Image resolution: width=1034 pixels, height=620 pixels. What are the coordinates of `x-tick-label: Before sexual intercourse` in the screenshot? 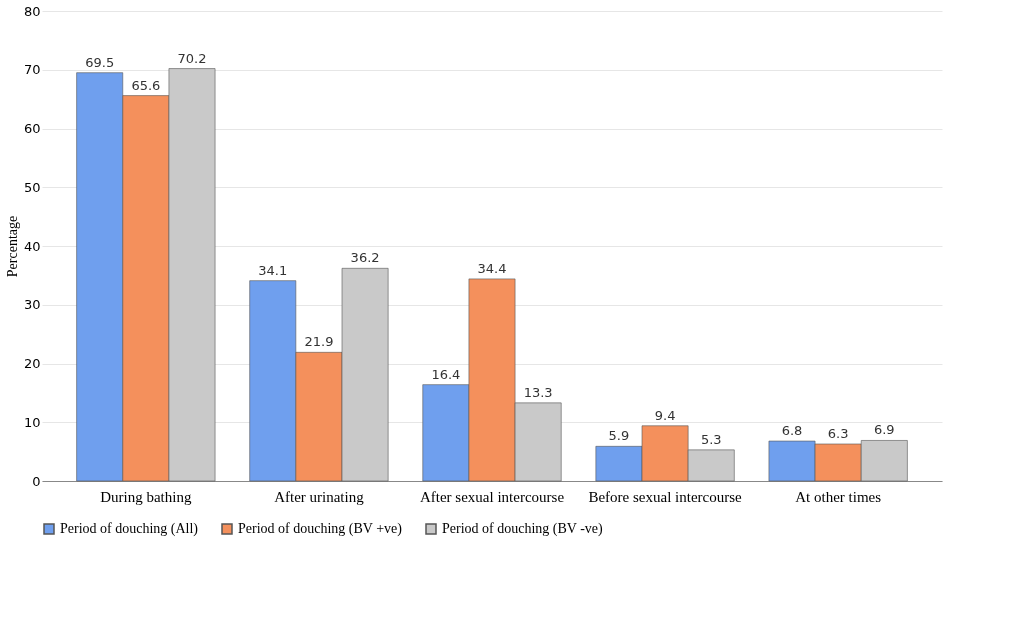 It's located at (665, 496).